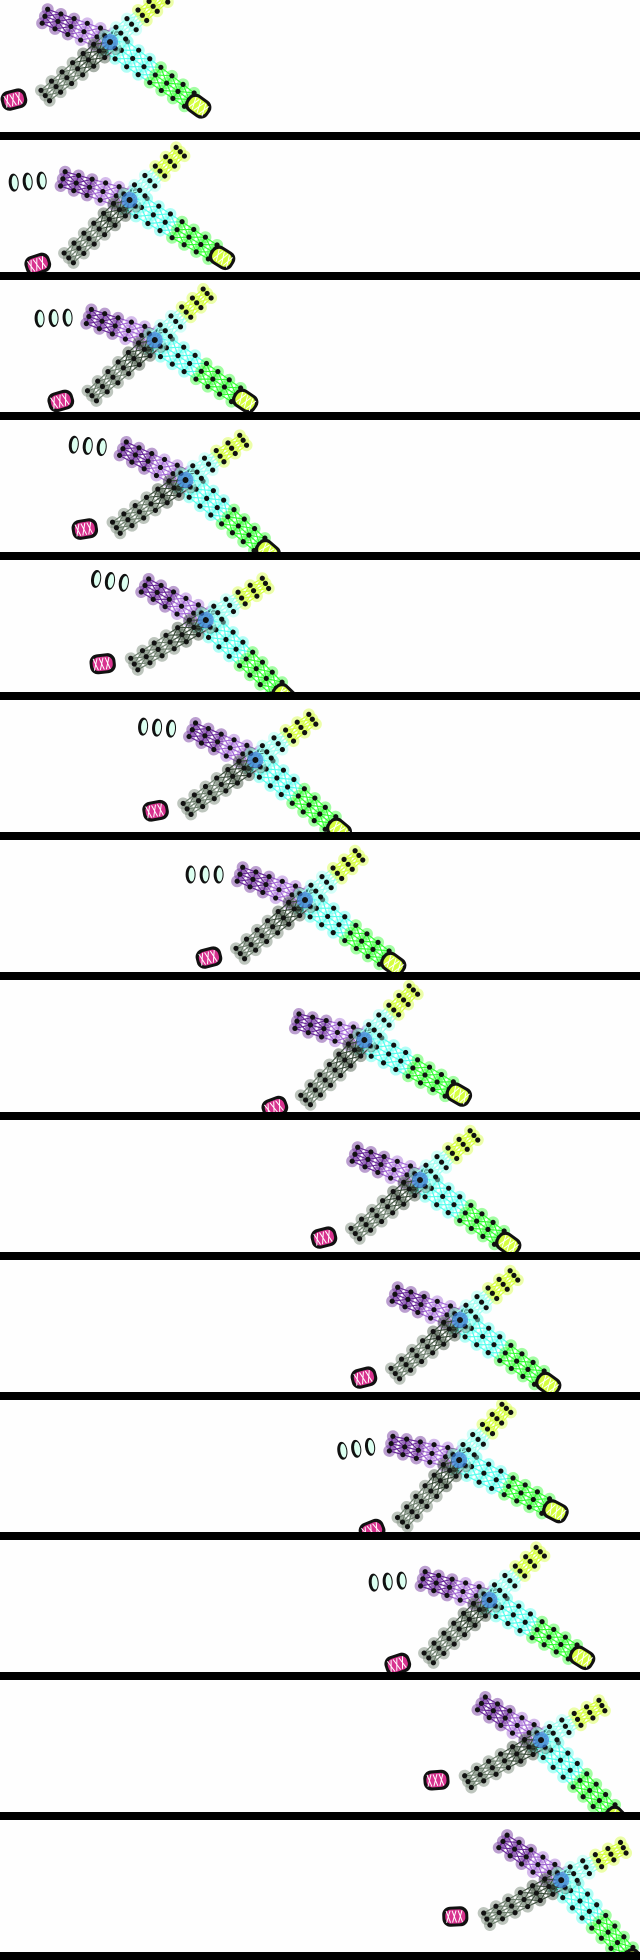 Image resolution: width=640 pixels, height=1960 pixels. What do you see at coordinates (453, 1466) in the screenshot?
I see `frame-canvas` at bounding box center [453, 1466].